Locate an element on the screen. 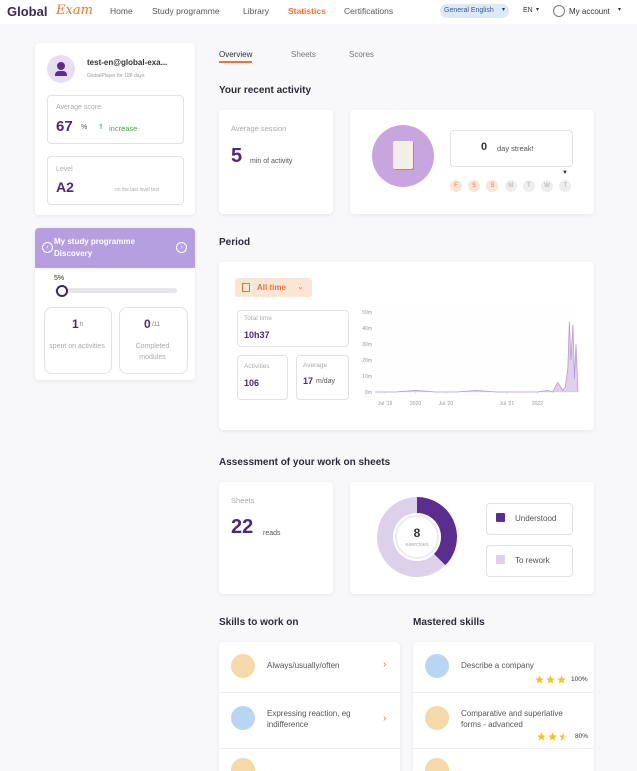 This screenshot has height=771, width=637. average-box is located at coordinates (322, 377).